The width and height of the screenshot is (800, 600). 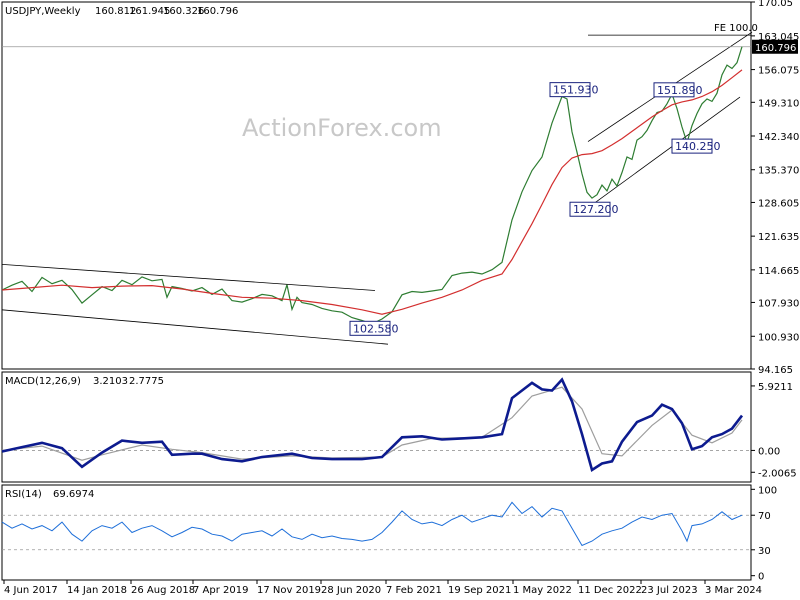 What do you see at coordinates (163, 590) in the screenshot?
I see `x-tick-label: 26 Aug 2018` at bounding box center [163, 590].